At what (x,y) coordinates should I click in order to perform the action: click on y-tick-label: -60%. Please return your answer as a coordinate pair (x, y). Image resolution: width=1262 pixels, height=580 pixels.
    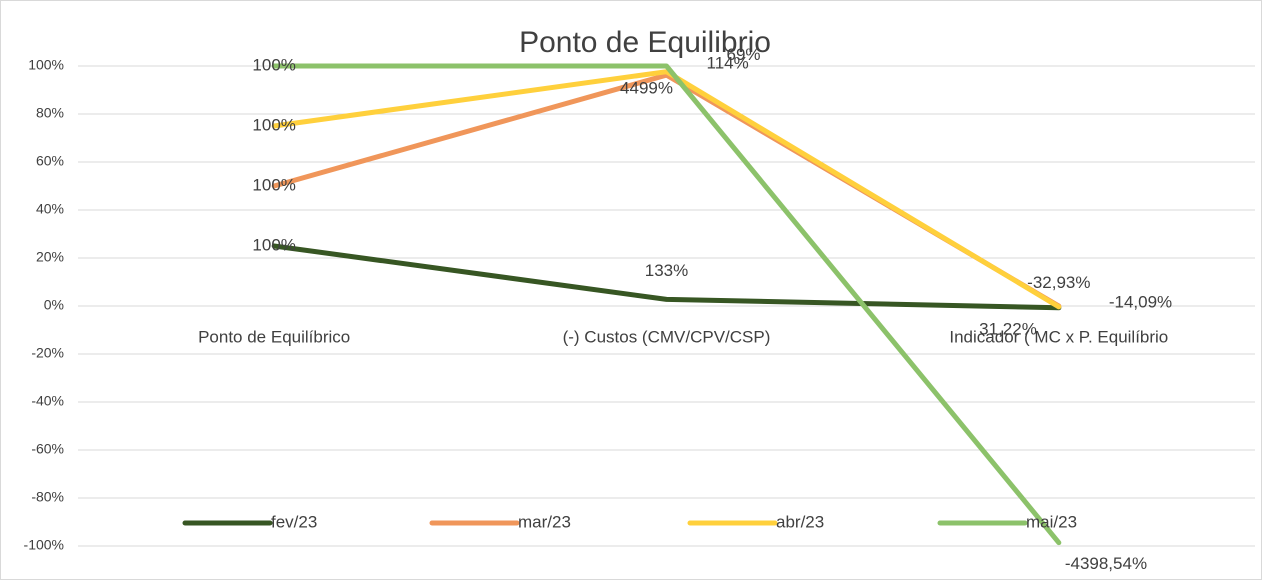
    Looking at the image, I should click on (47, 449).